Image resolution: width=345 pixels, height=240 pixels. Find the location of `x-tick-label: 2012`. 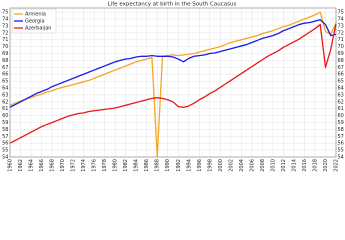

x-tick-label: 2012 is located at coordinates (284, 165).